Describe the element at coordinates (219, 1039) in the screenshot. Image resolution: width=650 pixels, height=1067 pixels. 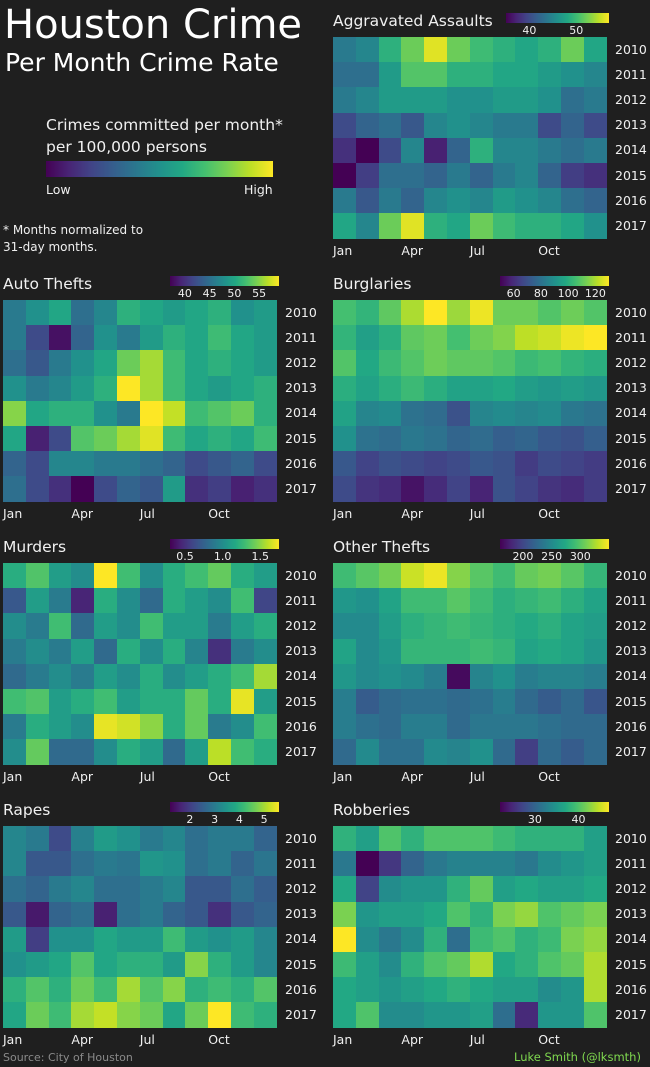
I see `month-label: Oct` at that location.